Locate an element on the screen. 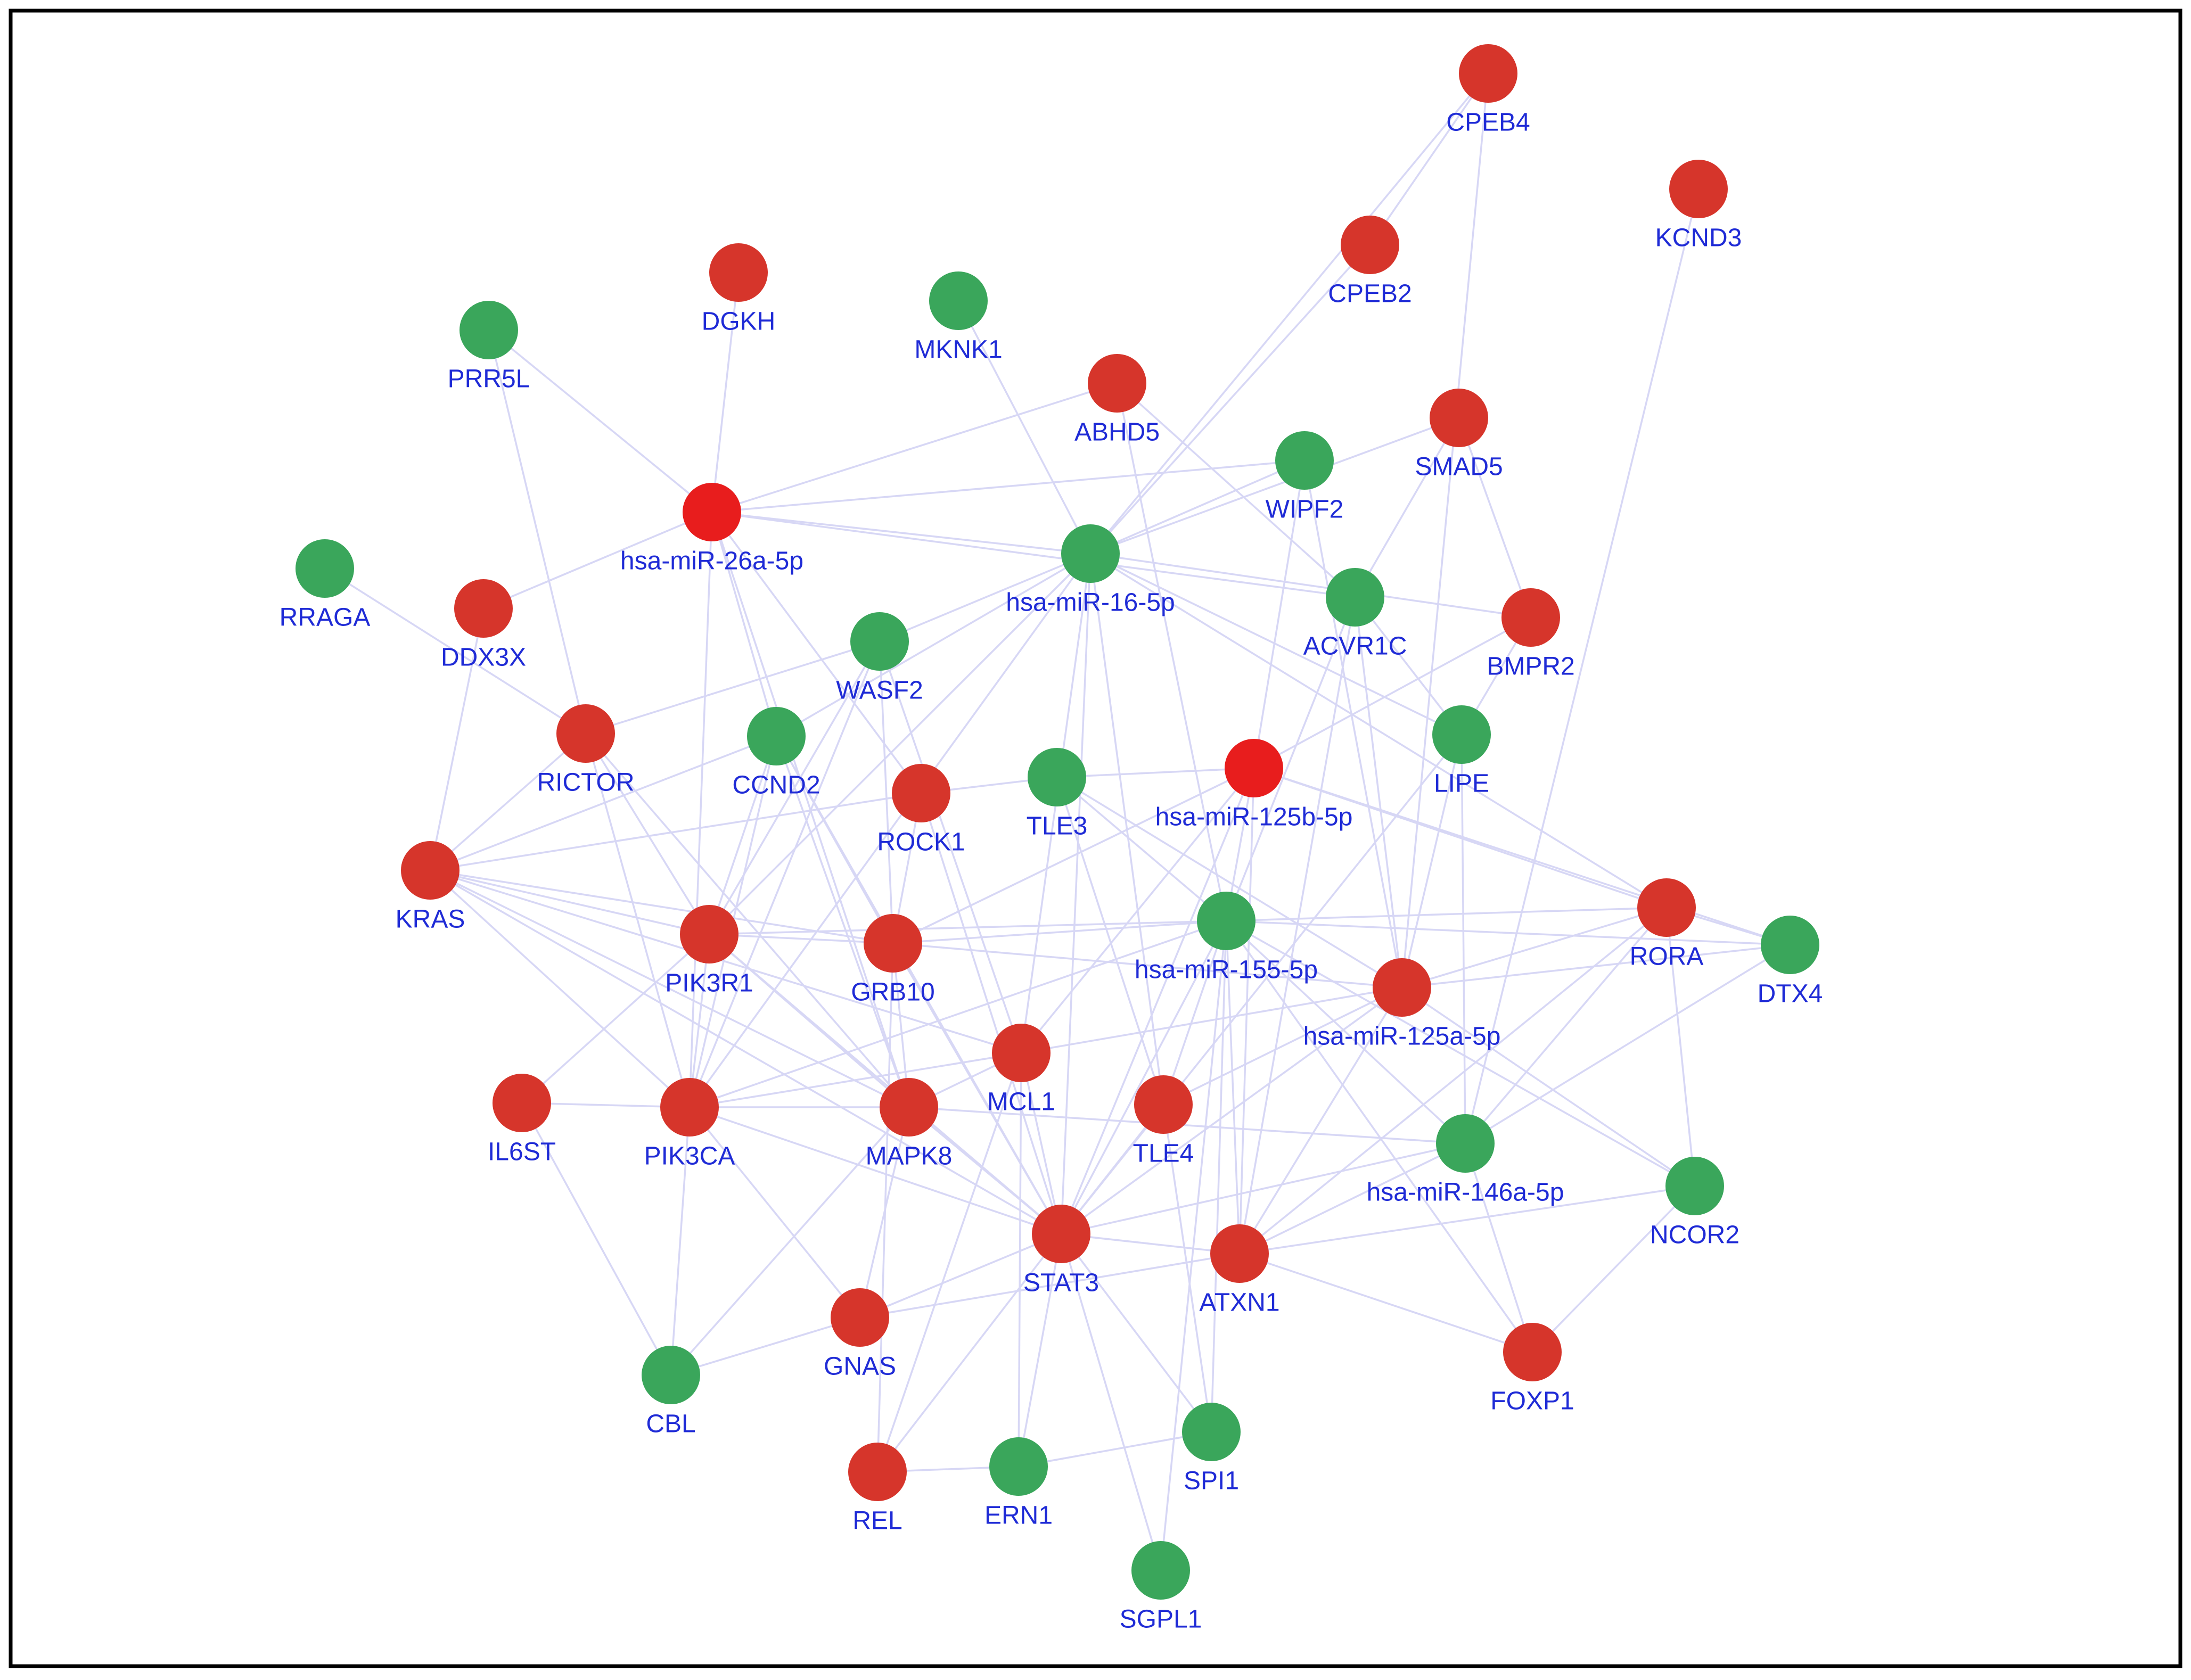 The image size is (2191, 1680). node-MCL1 is located at coordinates (1021, 1053).